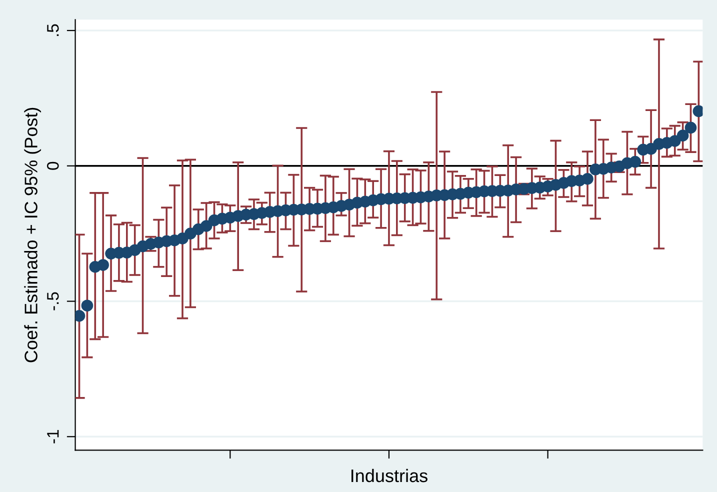 The image size is (717, 492). Describe the element at coordinates (53, 437) in the screenshot. I see `y-tick-label: -1` at that location.